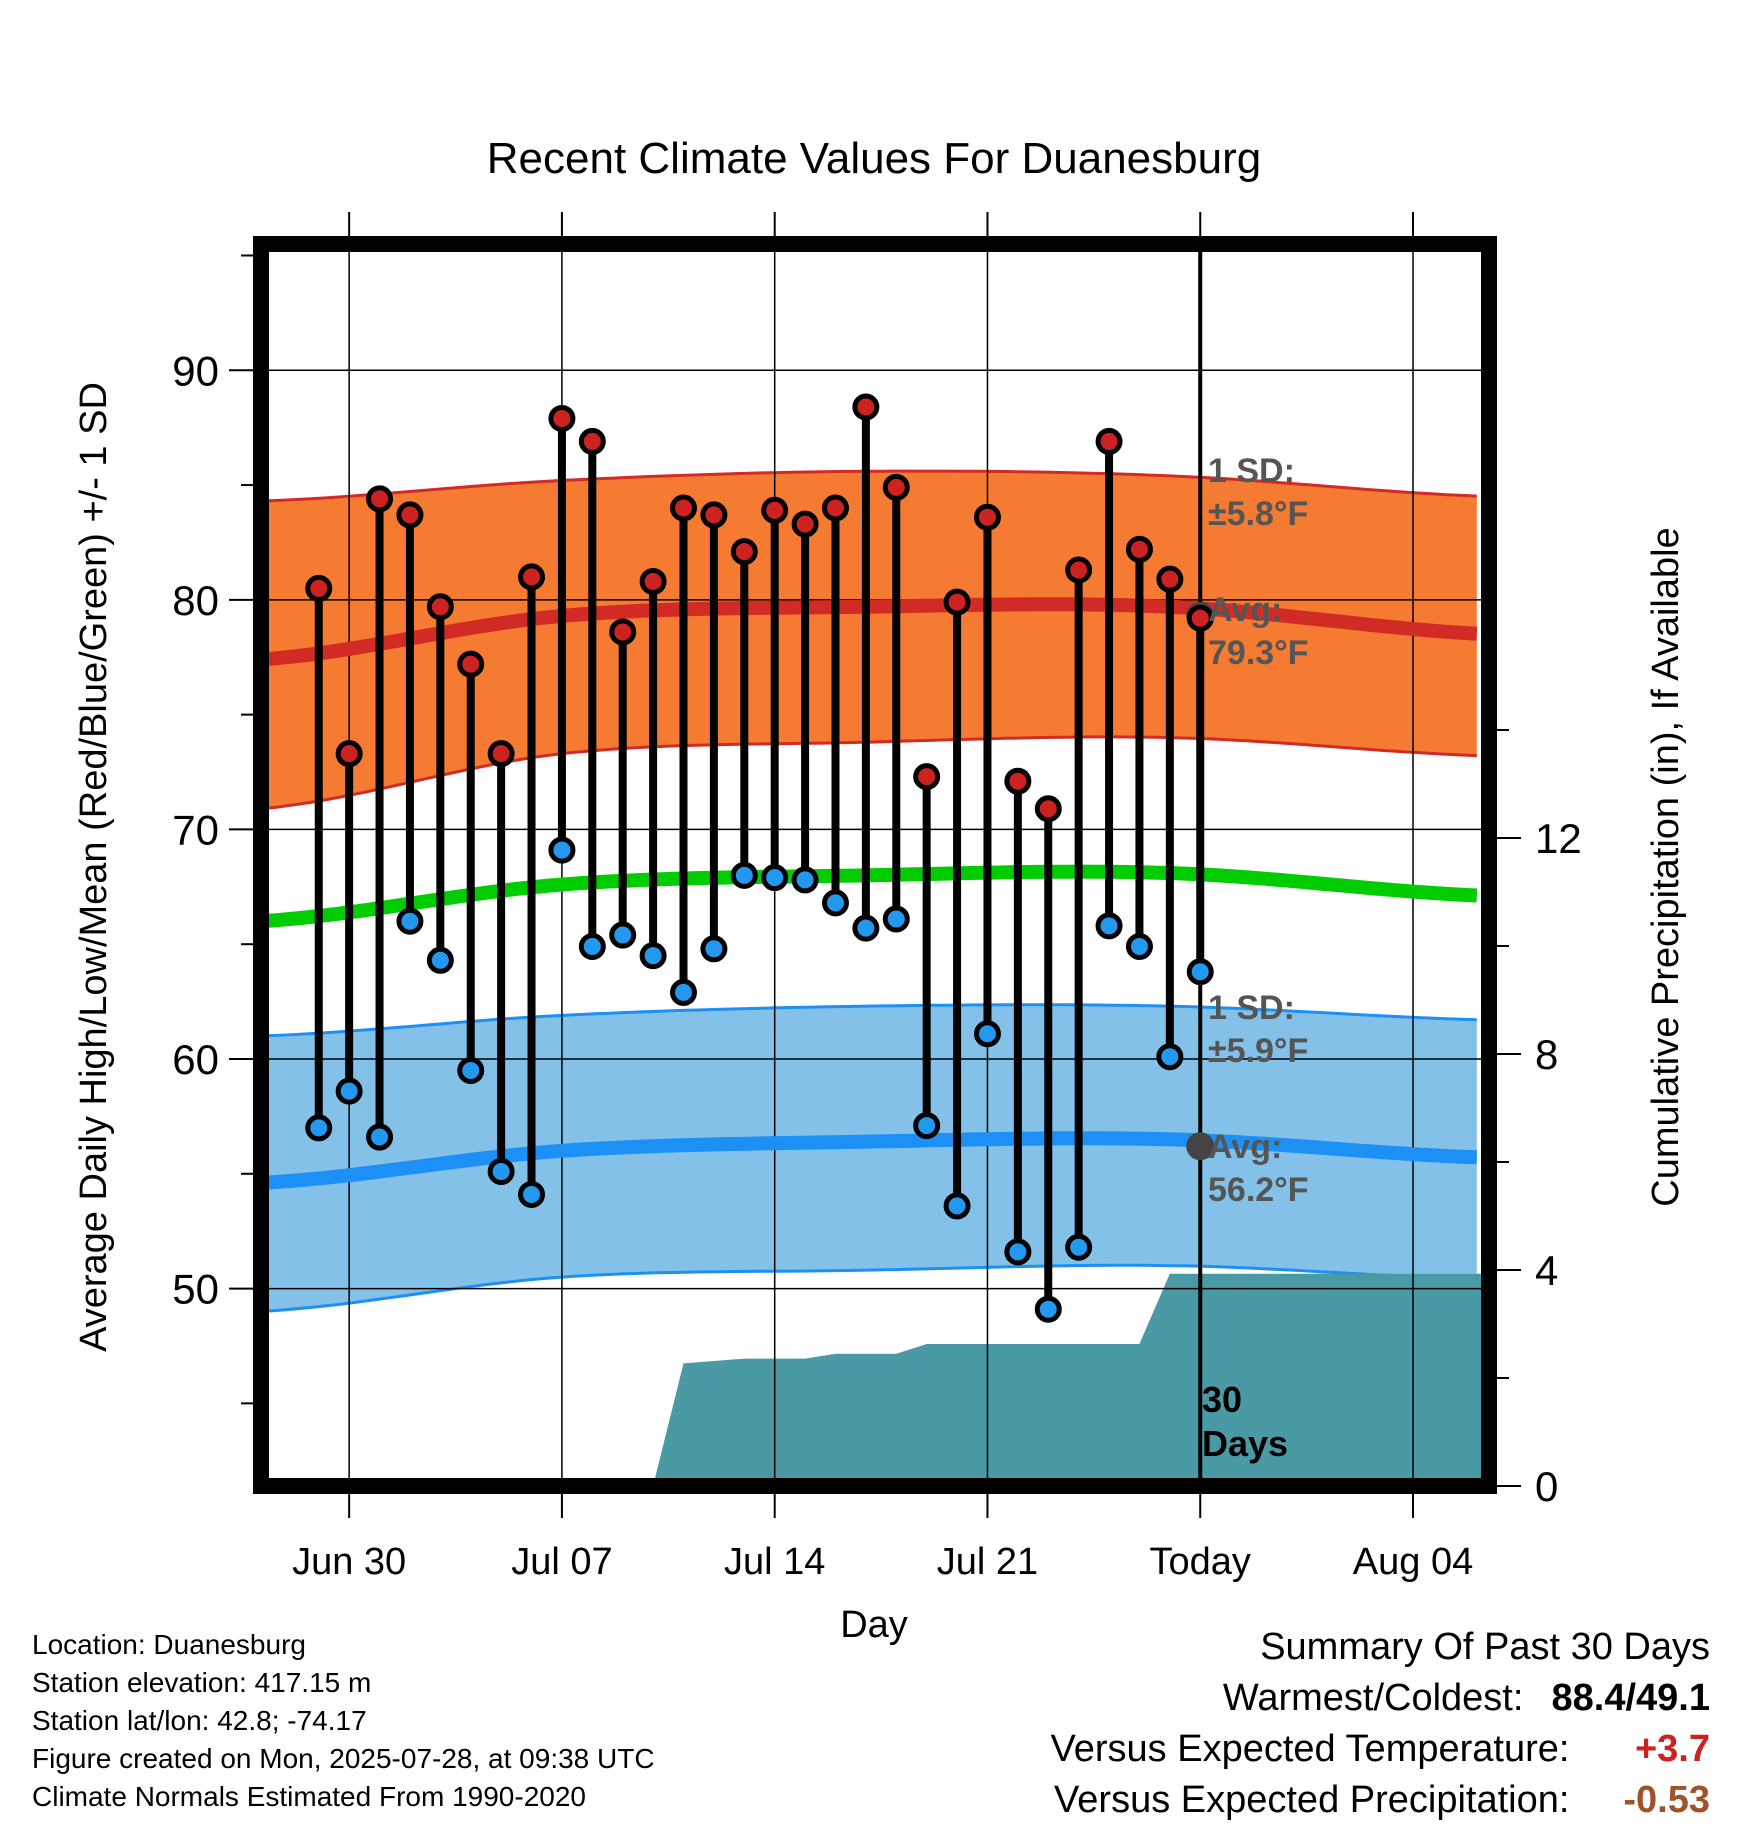  I want to click on high-avg-label: Avg:, so click(1245, 610).